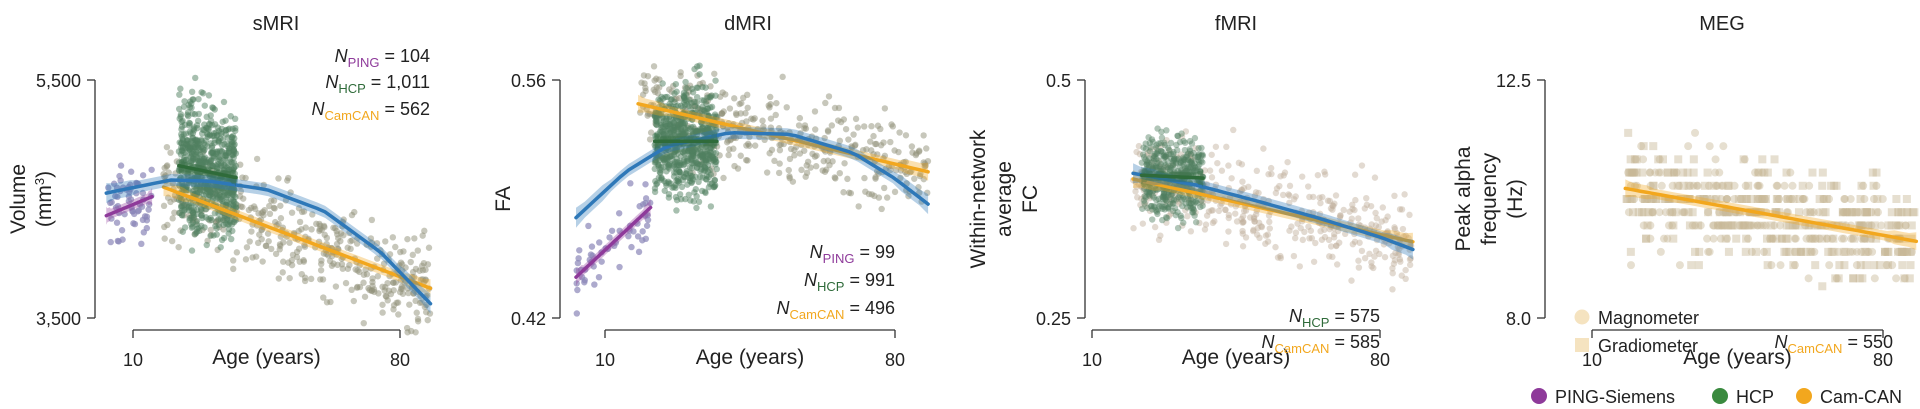 This screenshot has width=1920, height=409. I want to click on smri-ylabel-line-0: Volume, so click(18, 199).